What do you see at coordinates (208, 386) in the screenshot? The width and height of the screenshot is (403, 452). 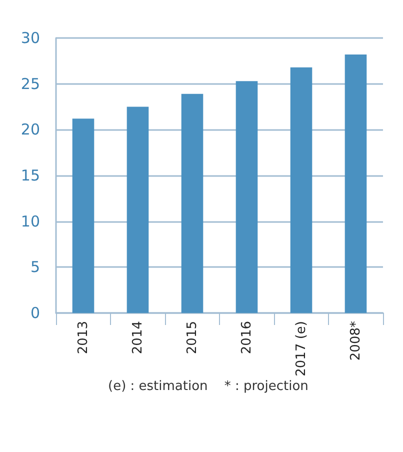 I see `text: (e) : estimation * : projection` at bounding box center [208, 386].